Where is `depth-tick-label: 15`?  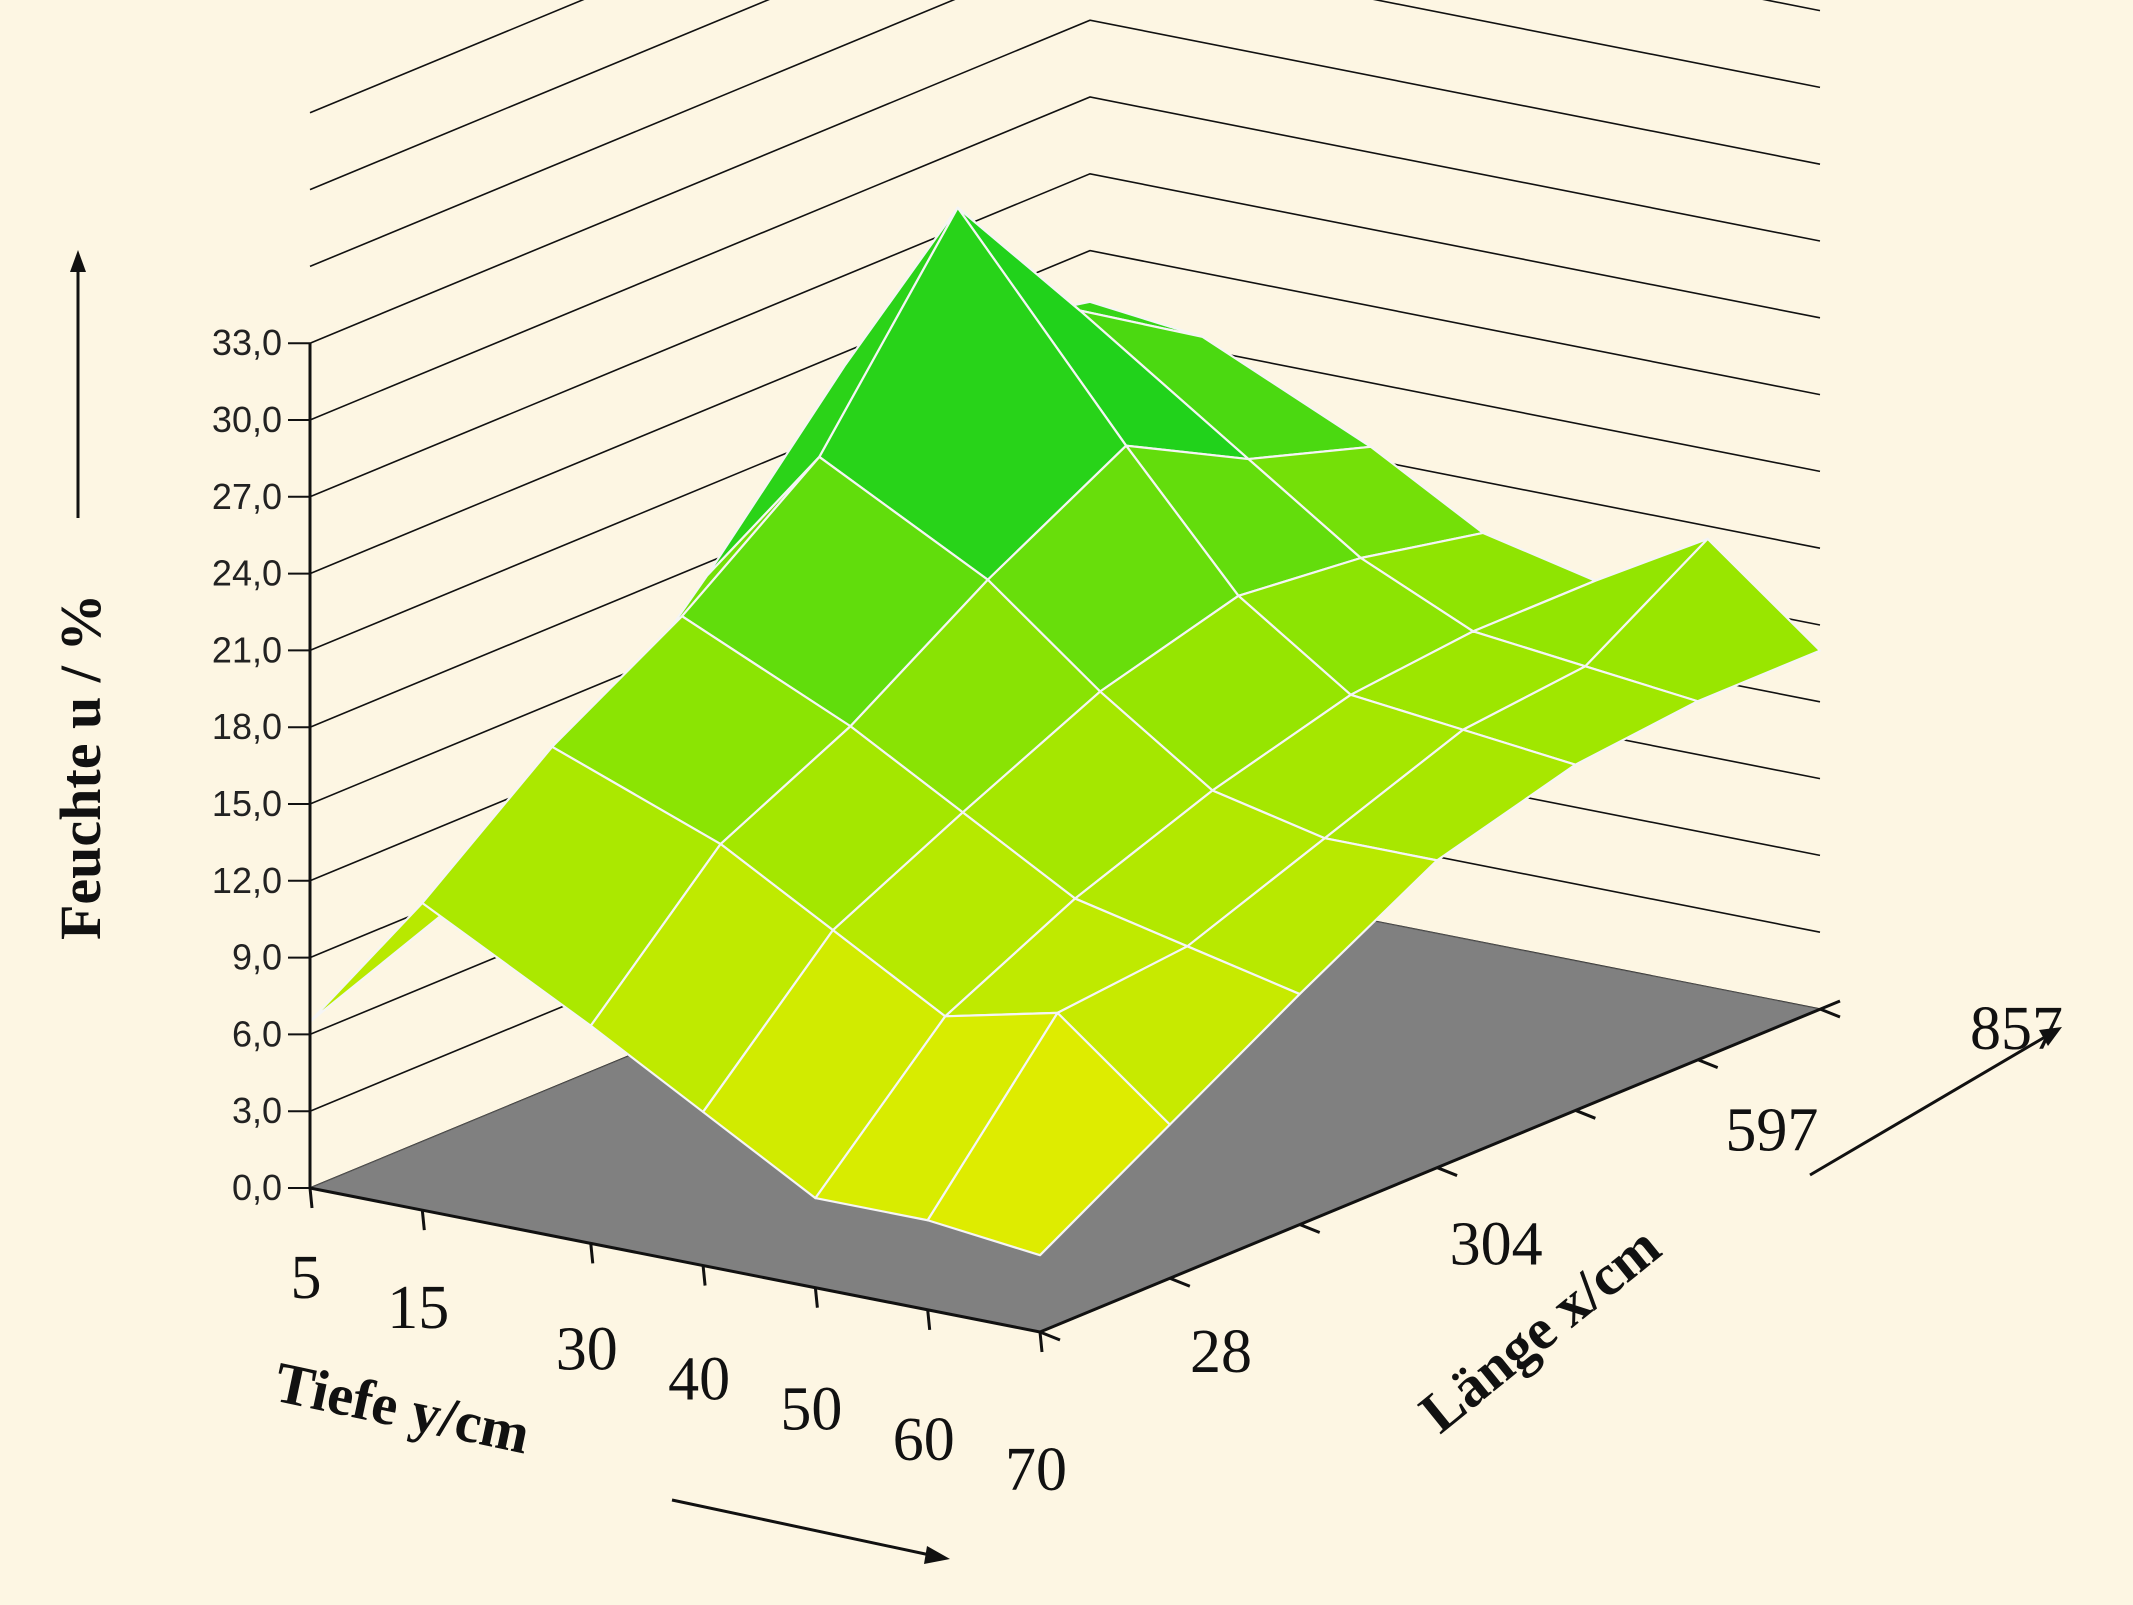
depth-tick-label: 15 is located at coordinates (418, 1308).